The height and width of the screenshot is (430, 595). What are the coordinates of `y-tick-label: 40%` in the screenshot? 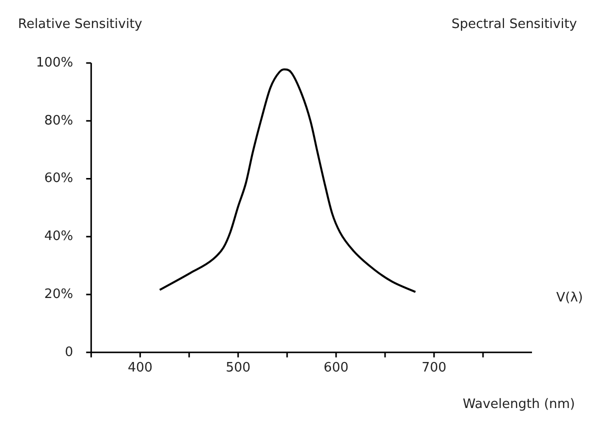 It's located at (59, 236).